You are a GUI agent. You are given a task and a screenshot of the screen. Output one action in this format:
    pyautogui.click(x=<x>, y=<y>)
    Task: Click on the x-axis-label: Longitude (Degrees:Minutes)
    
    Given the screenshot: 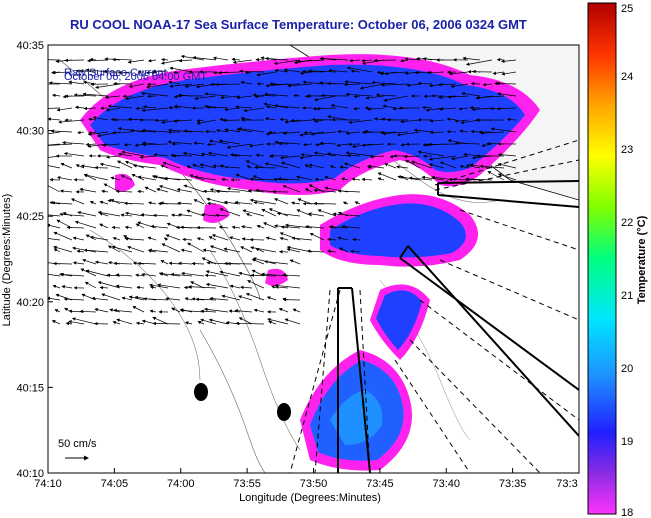 What is the action you would take?
    pyautogui.click(x=310, y=498)
    